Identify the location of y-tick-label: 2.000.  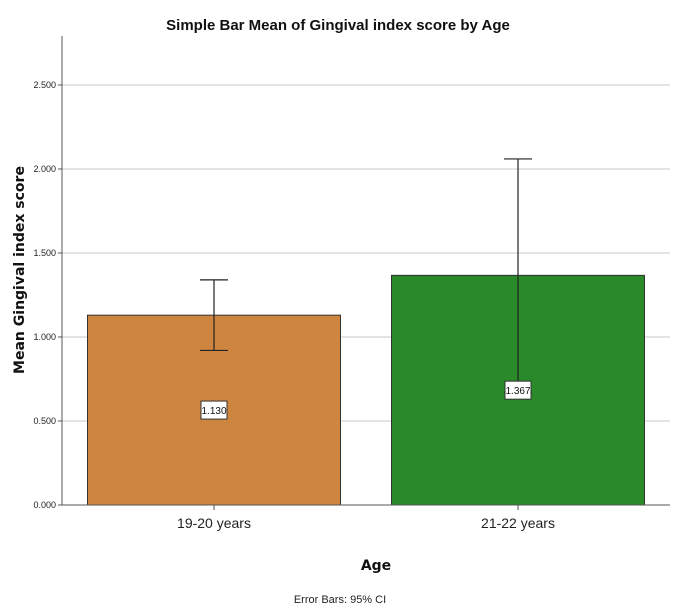
(44, 169).